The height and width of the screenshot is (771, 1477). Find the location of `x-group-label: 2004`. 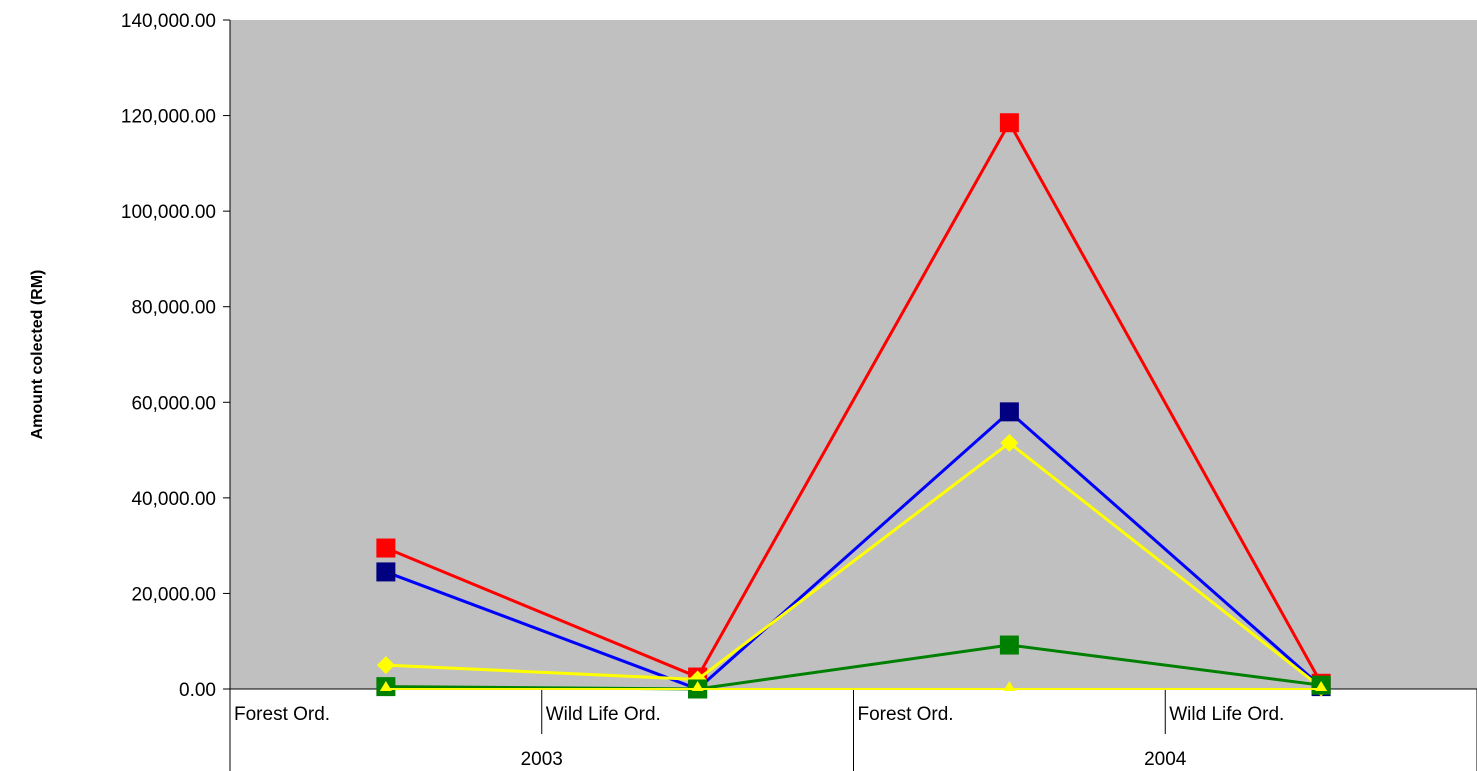

x-group-label: 2004 is located at coordinates (1165, 759).